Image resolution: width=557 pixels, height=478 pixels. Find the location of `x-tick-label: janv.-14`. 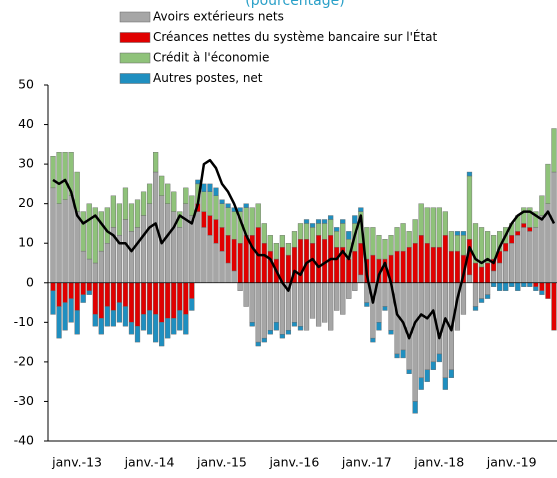

x-tick-label: janv.-14 is located at coordinates (149, 462).